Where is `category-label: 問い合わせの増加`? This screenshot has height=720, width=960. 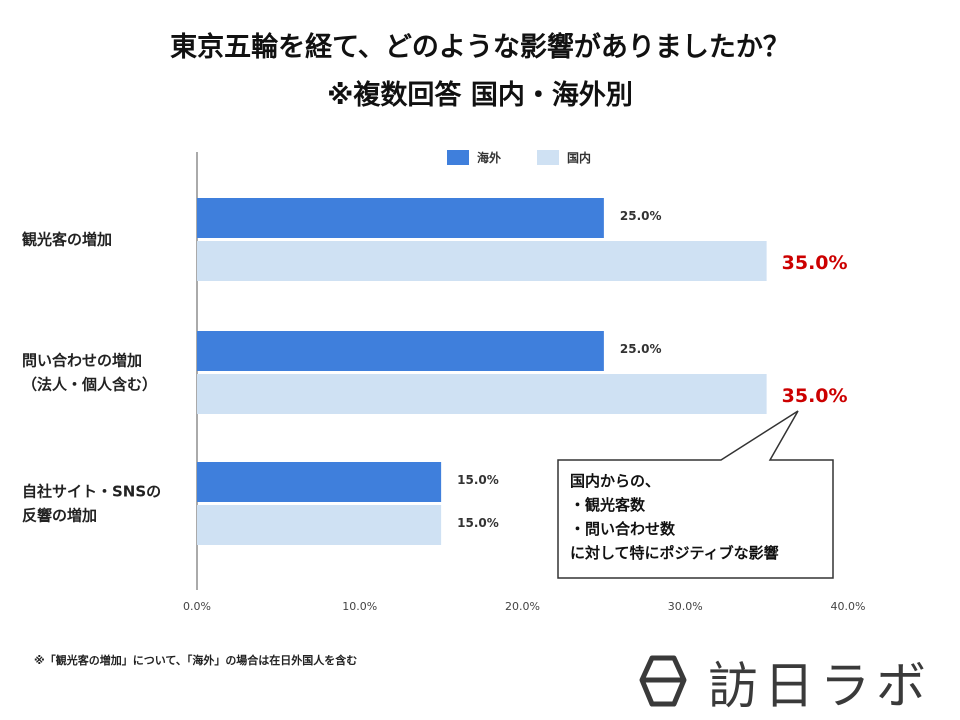
category-label: 問い合わせの増加 is located at coordinates (82, 361).